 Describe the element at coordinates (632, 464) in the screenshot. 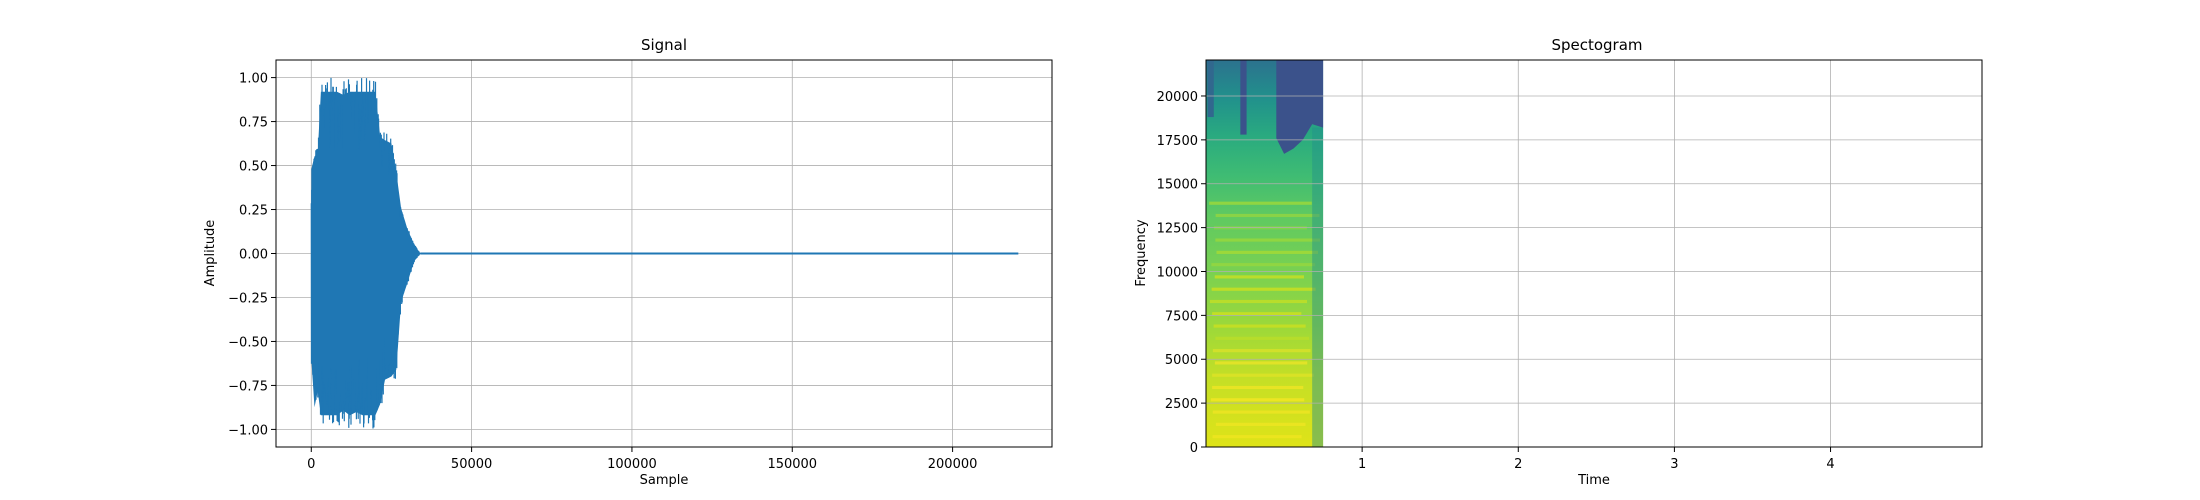

I see `x-tick-label: 100000` at that location.